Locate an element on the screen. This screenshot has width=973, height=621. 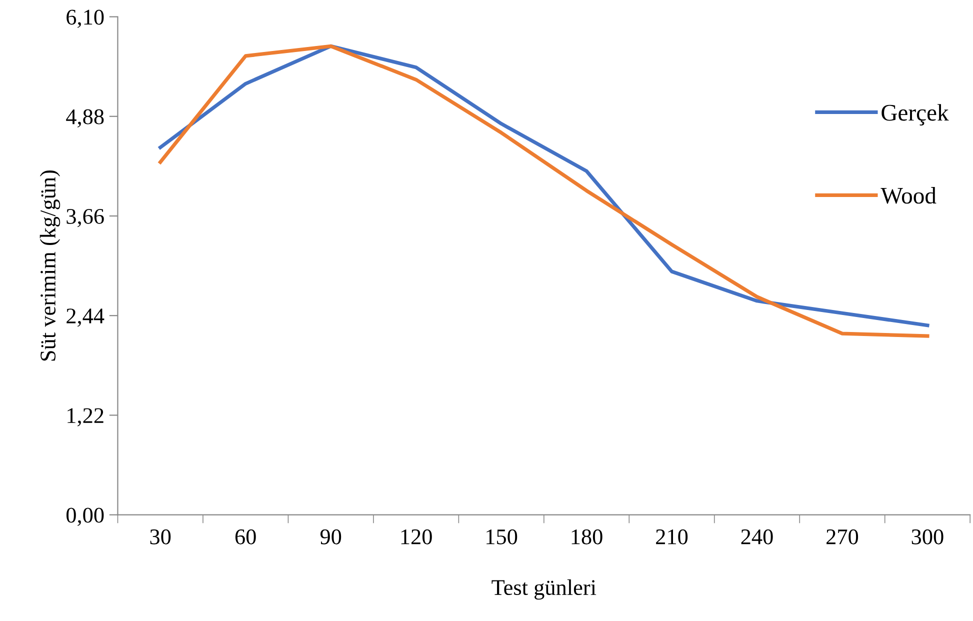
y-tick-label: 2,44 is located at coordinates (85, 317).